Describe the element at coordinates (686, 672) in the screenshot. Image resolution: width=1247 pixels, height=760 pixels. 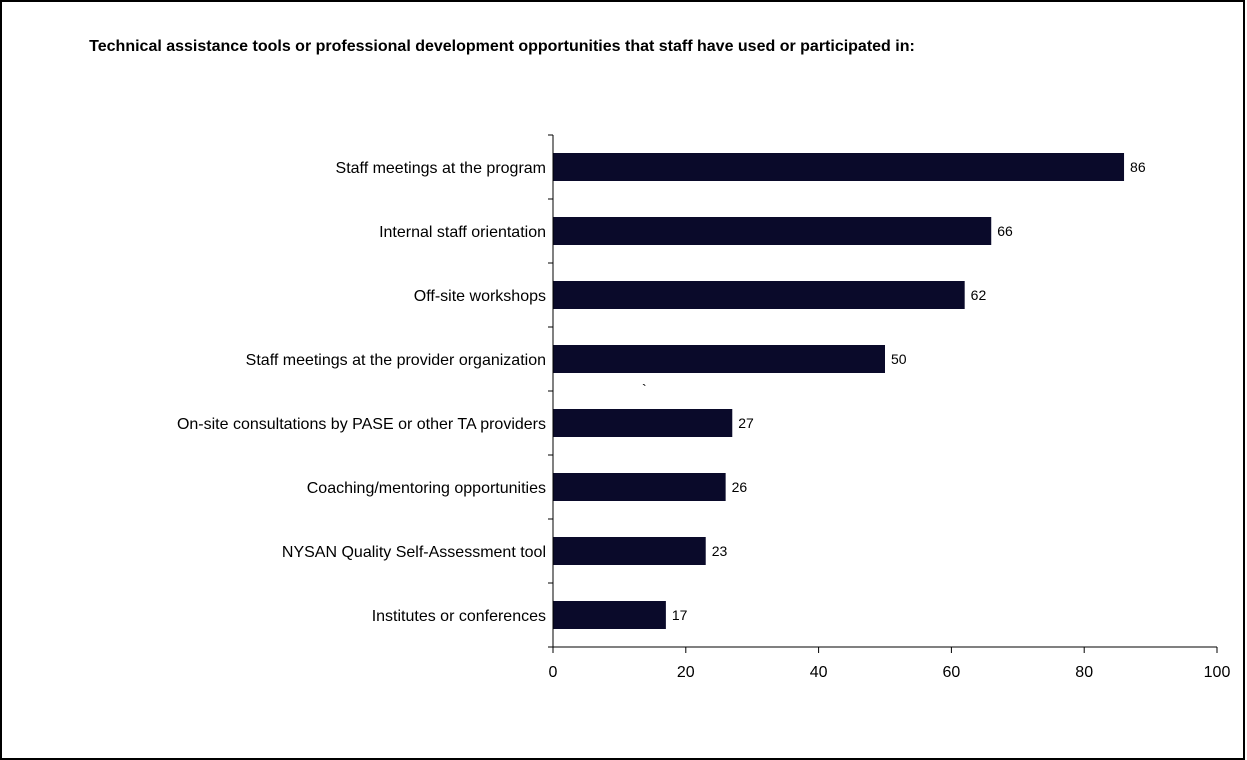
I see `x-tick-label: 20` at that location.